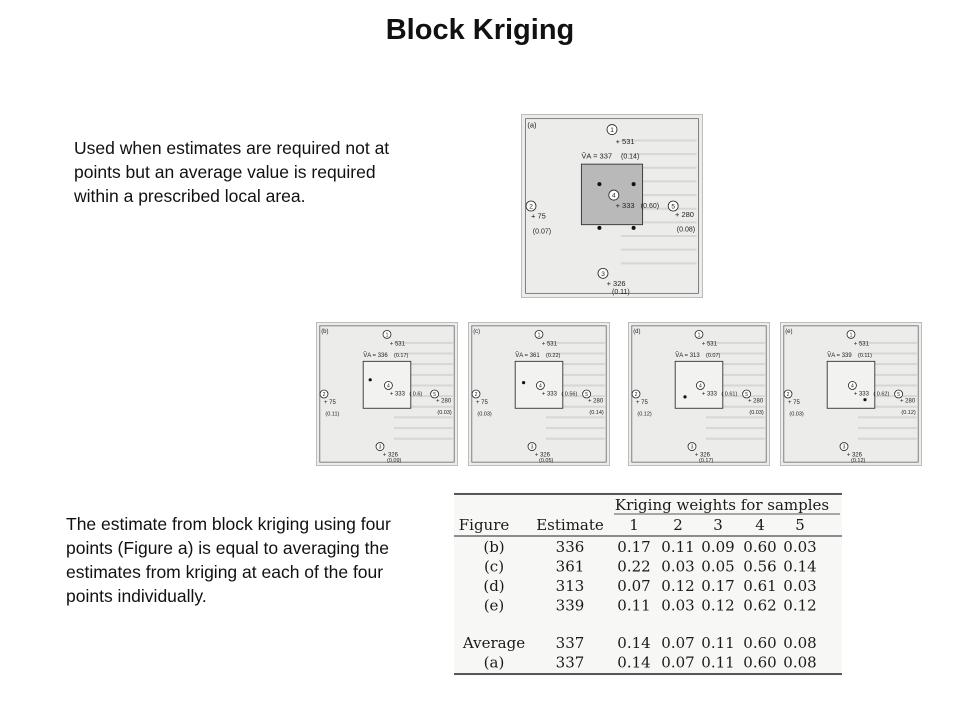 This screenshot has width=960, height=720. What do you see at coordinates (375, 355) in the screenshot?
I see `block-estimate-label: V̂A = 336` at bounding box center [375, 355].